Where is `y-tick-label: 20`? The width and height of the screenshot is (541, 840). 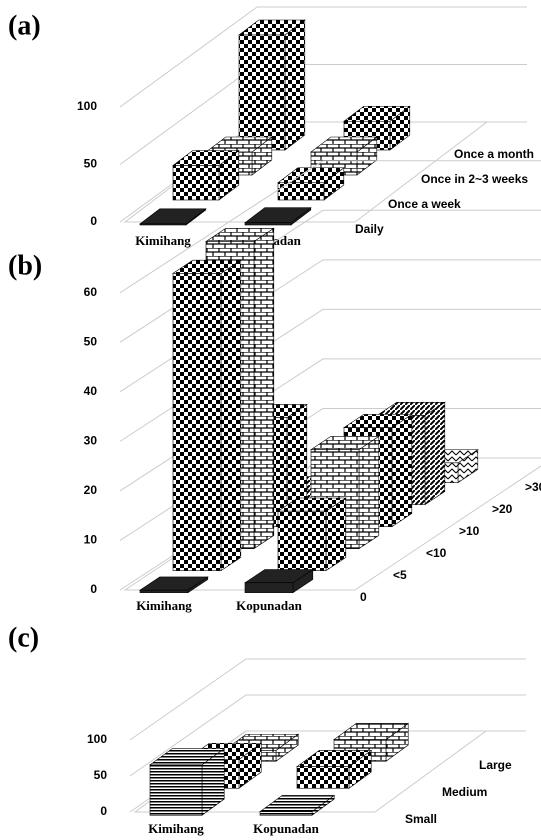 y-tick-label: 20 is located at coordinates (91, 490).